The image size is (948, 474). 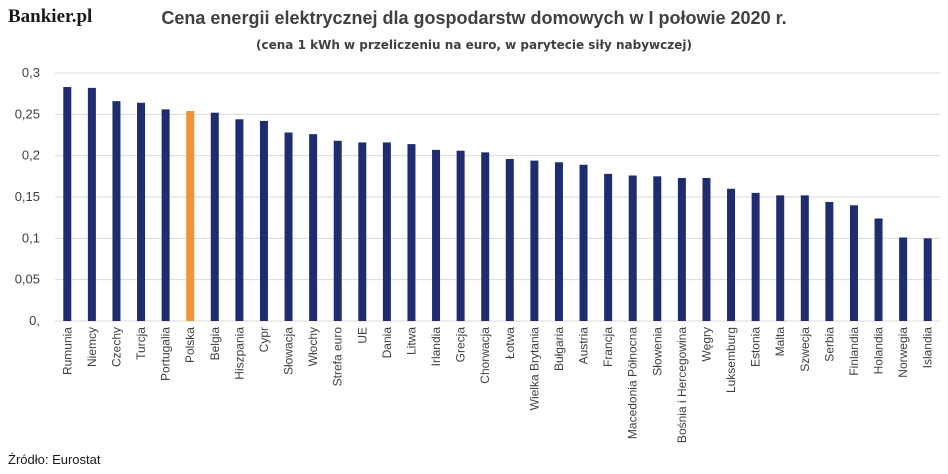 I want to click on x-tick-label: Chorwacja, so click(x=485, y=355).